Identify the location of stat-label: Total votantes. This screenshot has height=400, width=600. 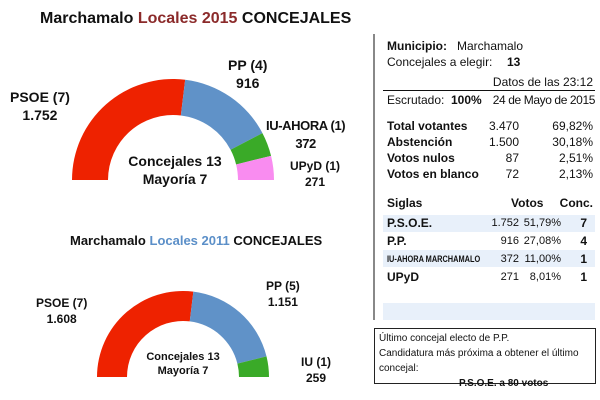
(427, 126).